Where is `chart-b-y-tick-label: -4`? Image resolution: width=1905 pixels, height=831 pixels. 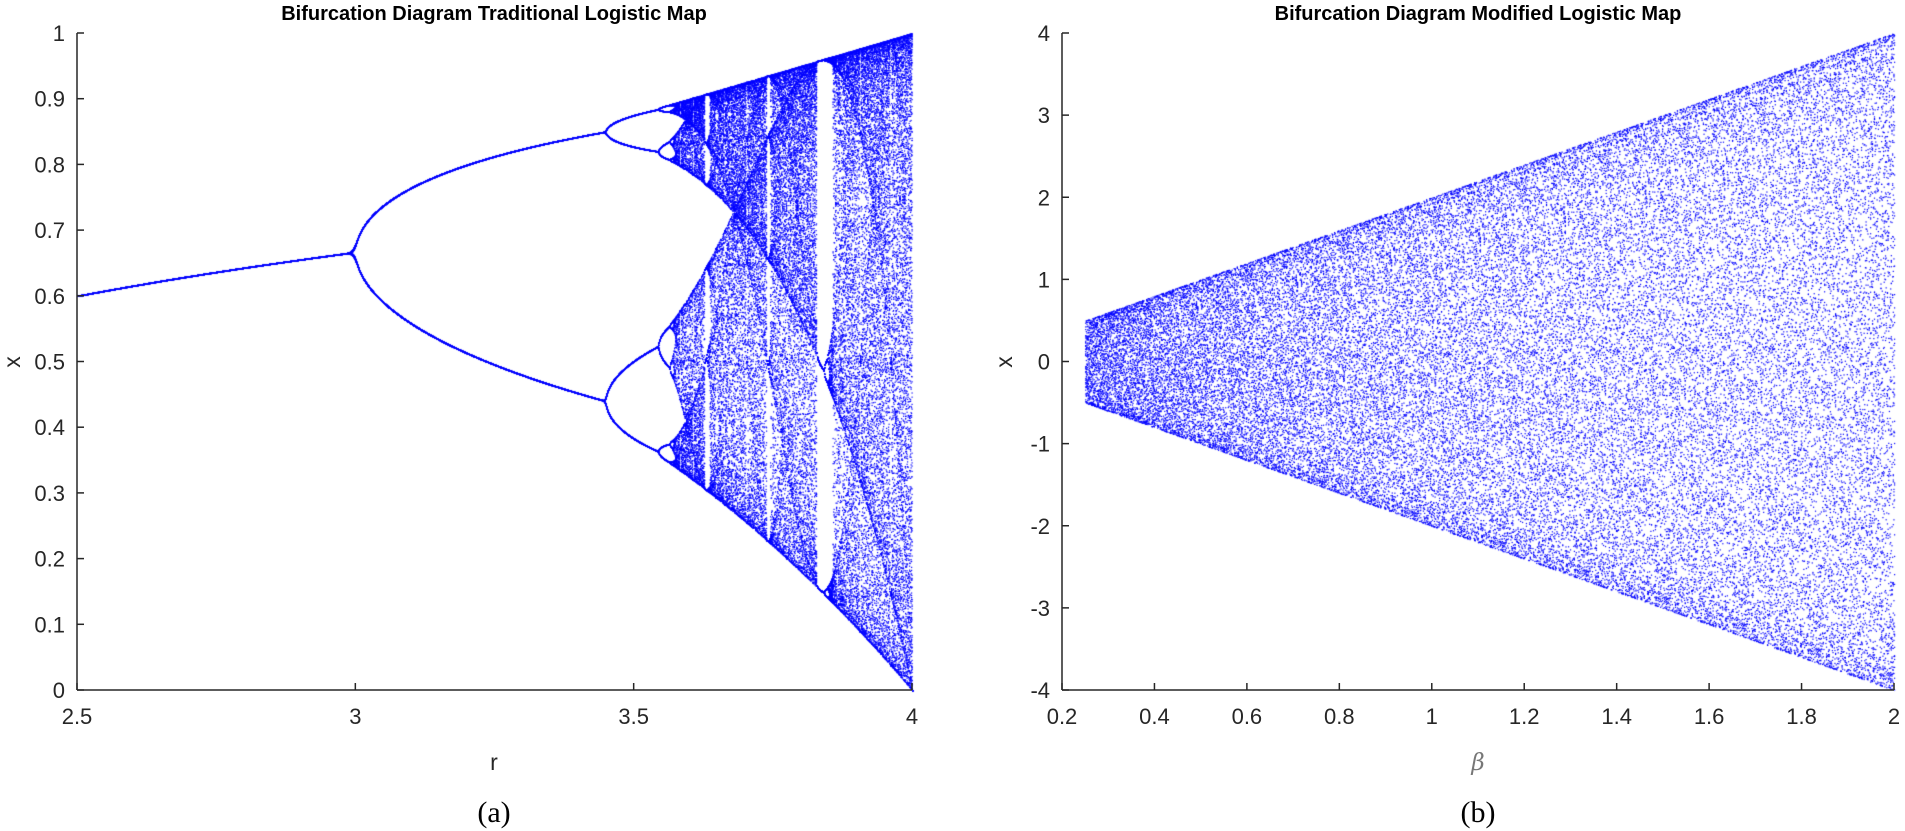 chart-b-y-tick-label: -4 is located at coordinates (1040, 690).